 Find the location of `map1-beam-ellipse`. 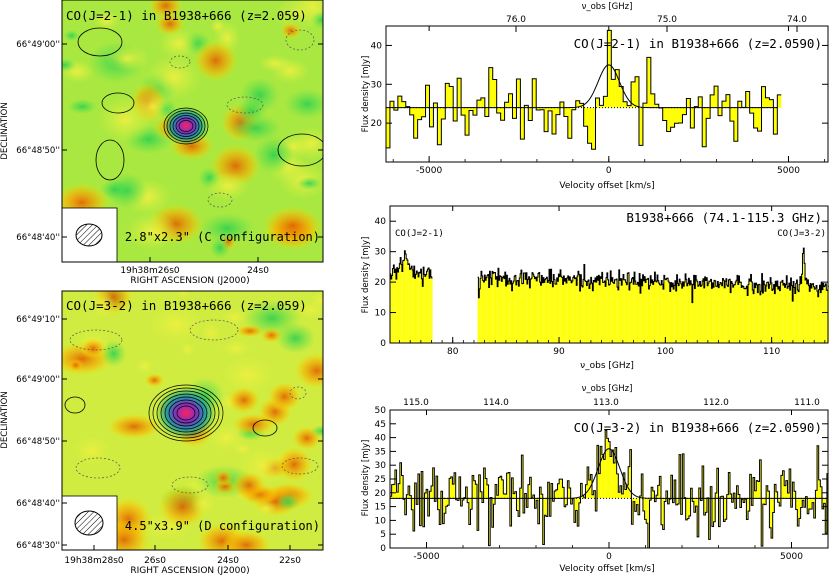

map1-beam-ellipse is located at coordinates (89, 235).